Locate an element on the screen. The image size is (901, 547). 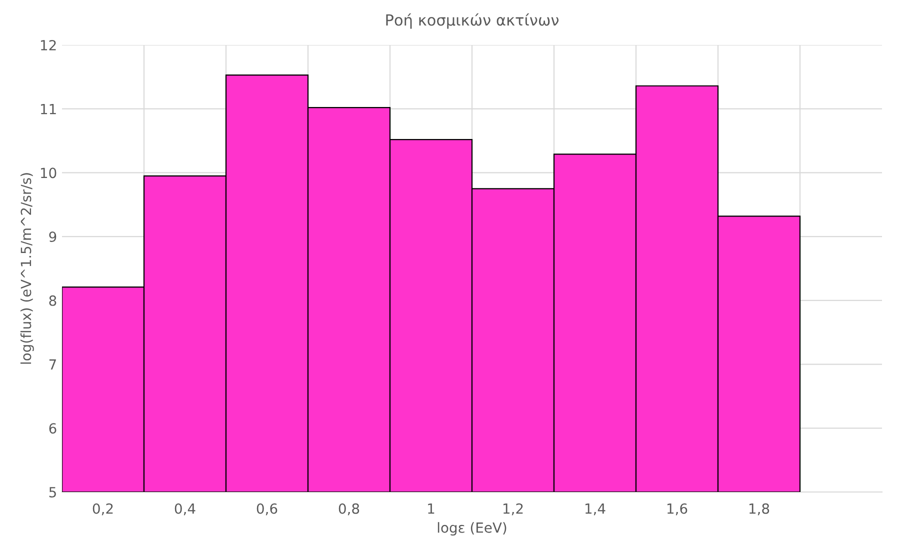
x-tick-label: 1,8 is located at coordinates (759, 509).